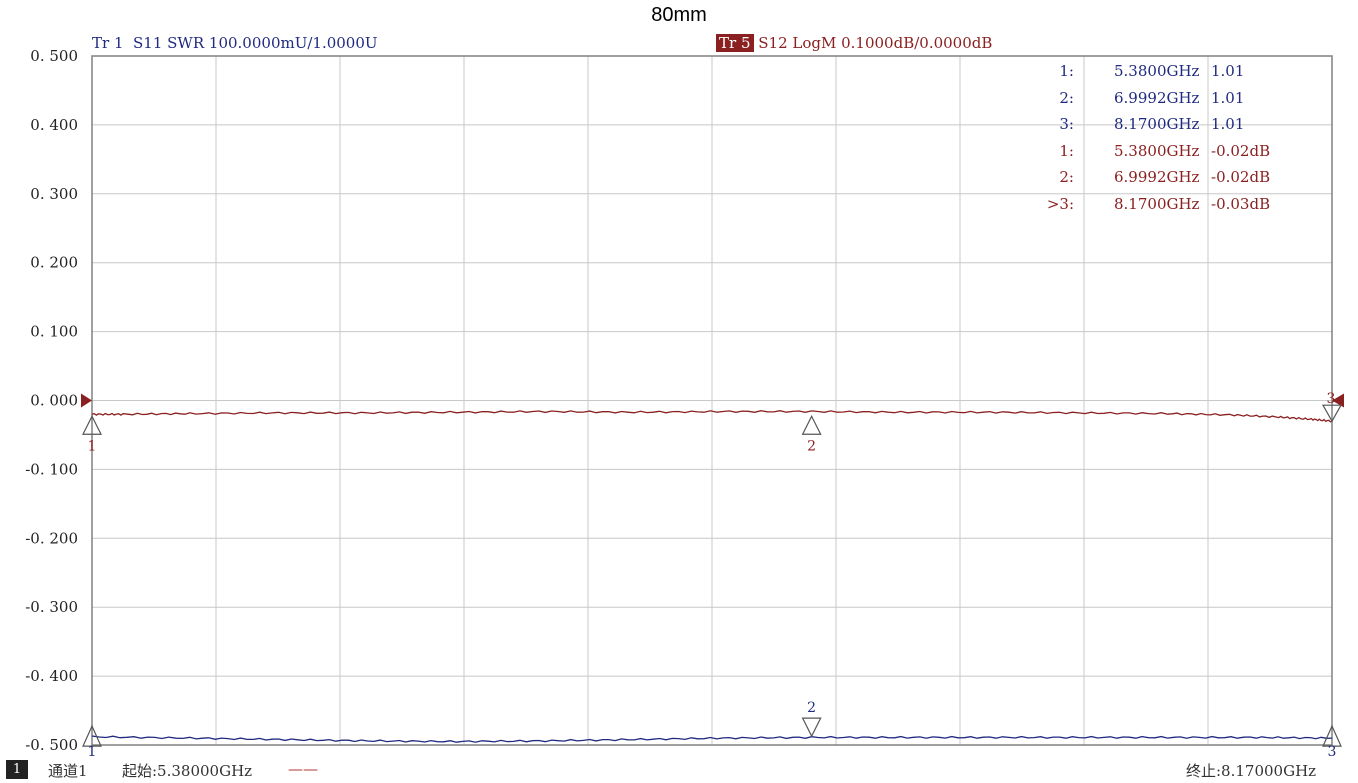 The height and width of the screenshot is (783, 1358). What do you see at coordinates (679, 15) in the screenshot?
I see `chart-title: 80mm` at bounding box center [679, 15].